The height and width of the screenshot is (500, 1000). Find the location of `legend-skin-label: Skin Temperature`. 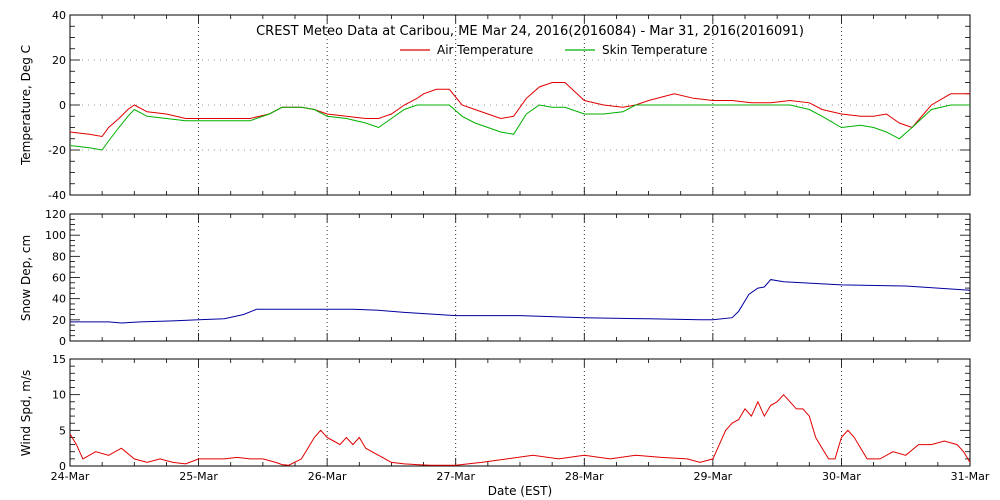

legend-skin-label: Skin Temperature is located at coordinates (654, 50).